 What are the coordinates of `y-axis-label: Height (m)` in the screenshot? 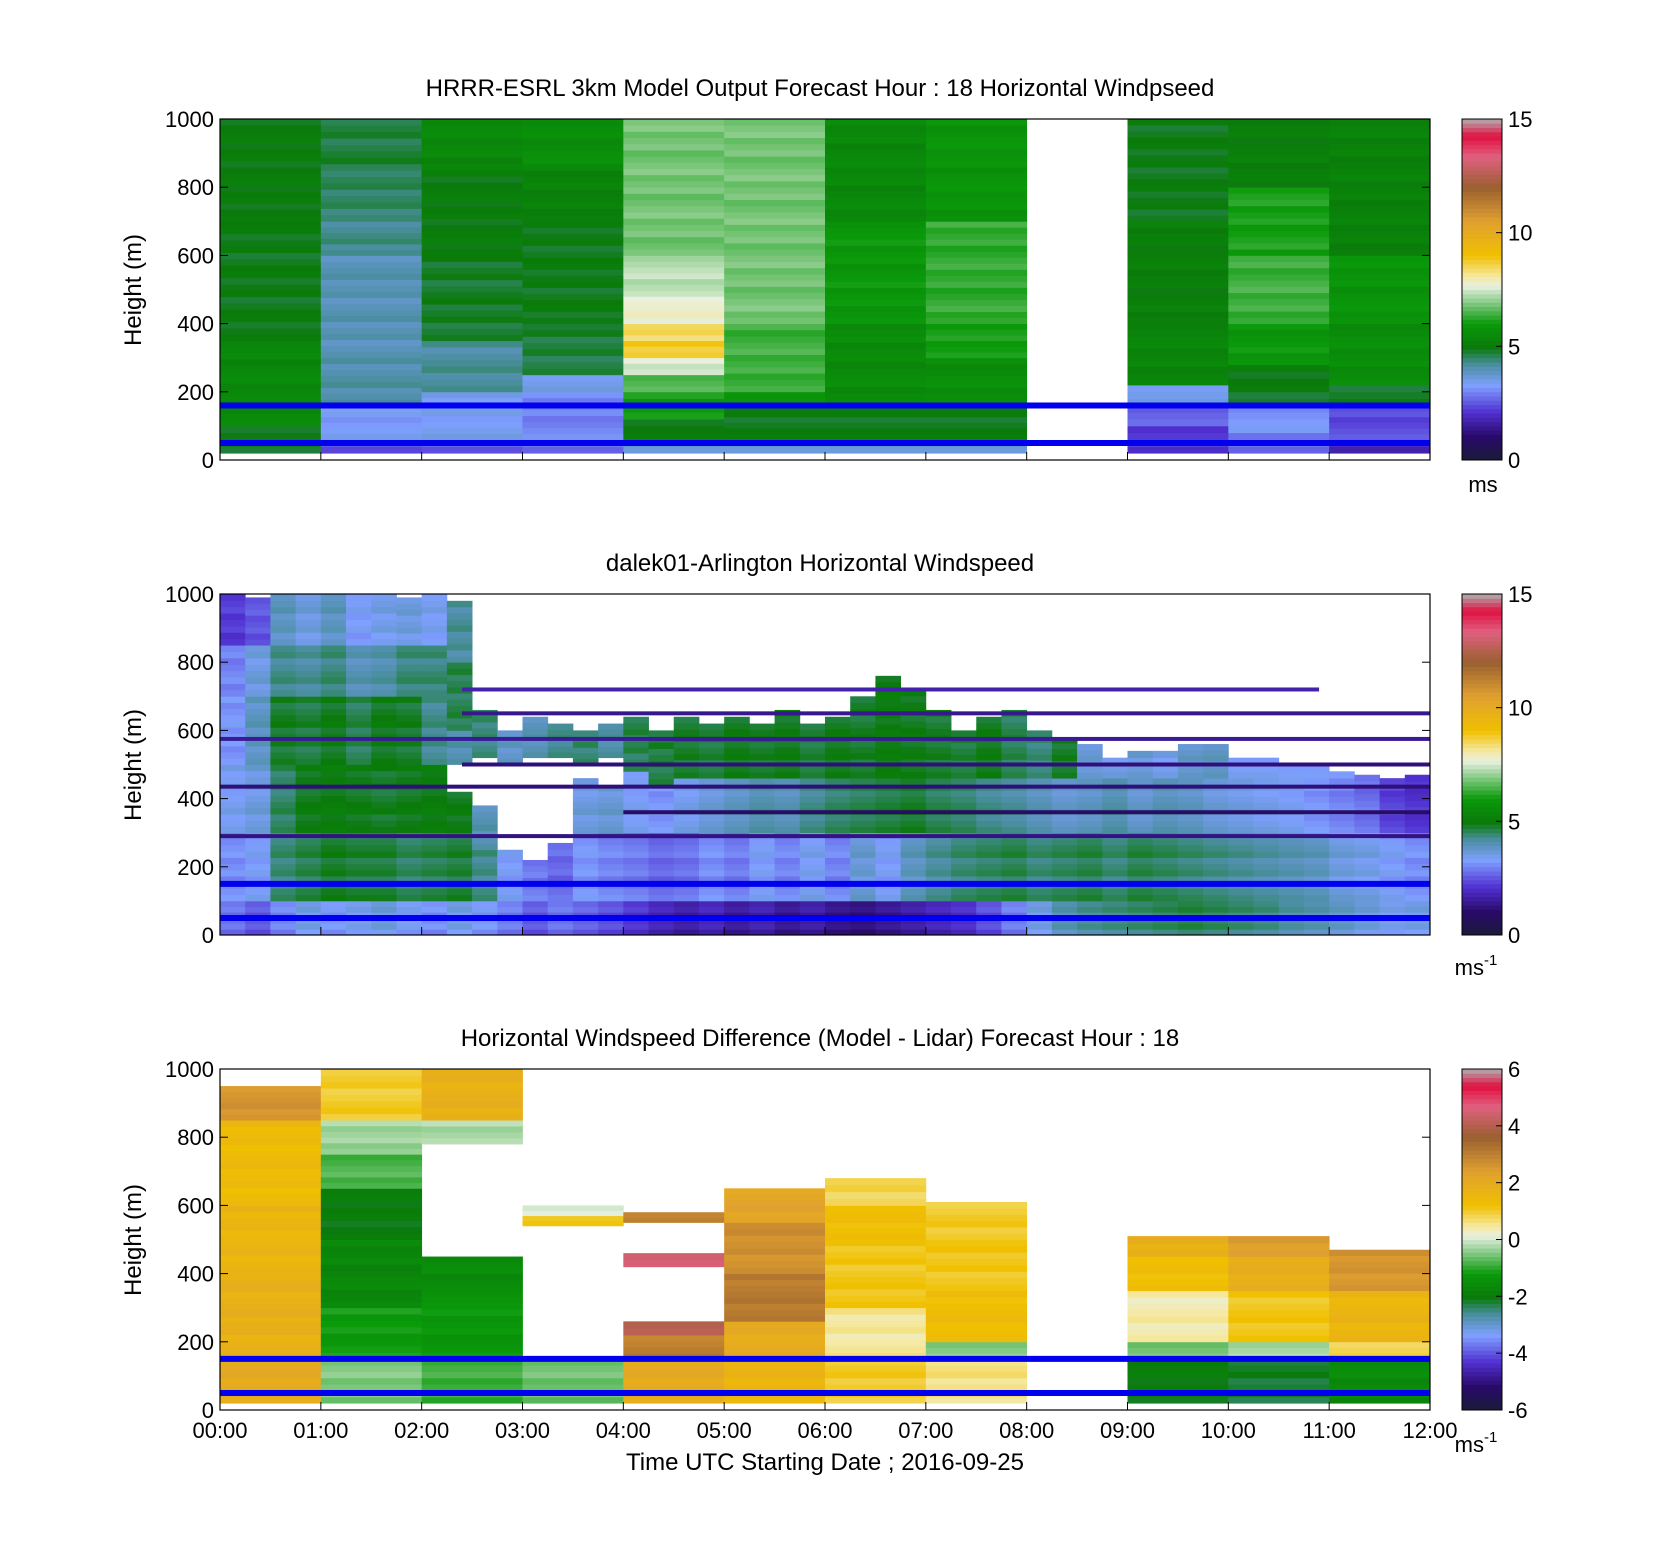 It's located at (133, 290).